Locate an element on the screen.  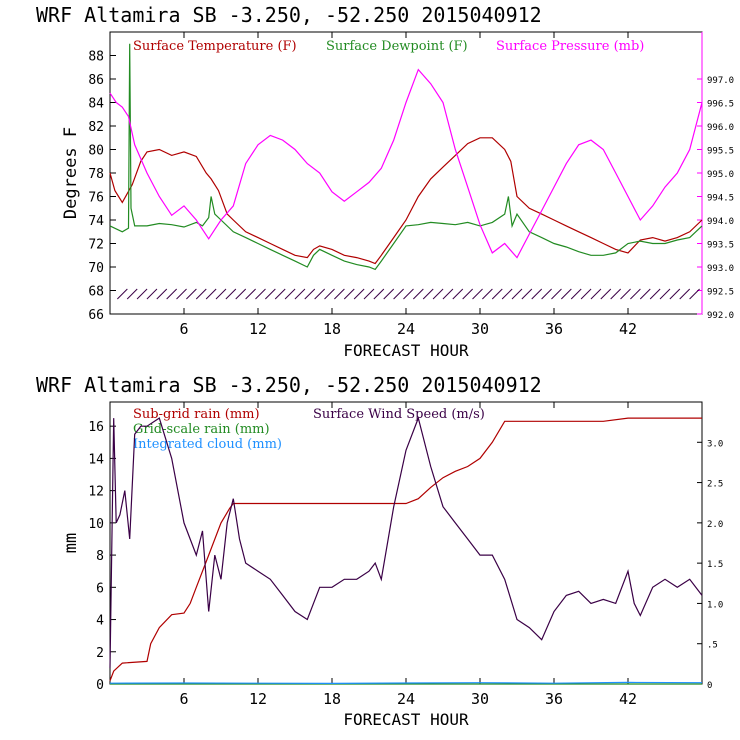
y-tick-label: 88 is located at coordinates (96, 57).